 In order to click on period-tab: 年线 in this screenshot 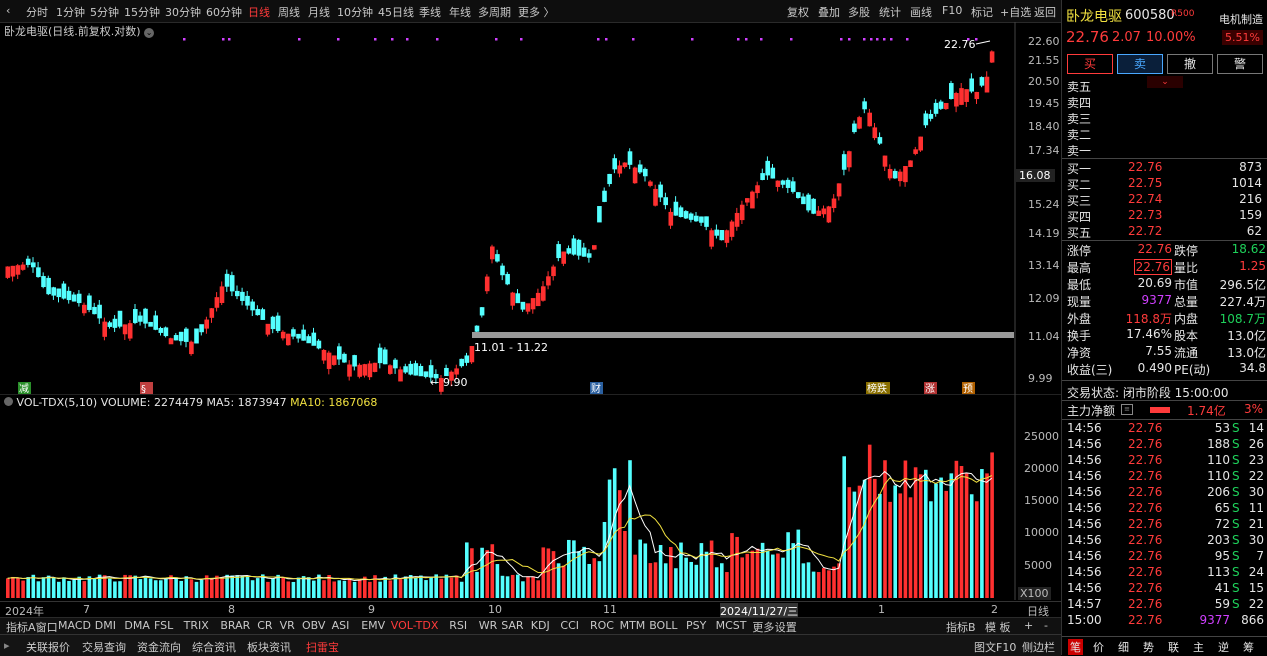, I will do `click(460, 12)`.